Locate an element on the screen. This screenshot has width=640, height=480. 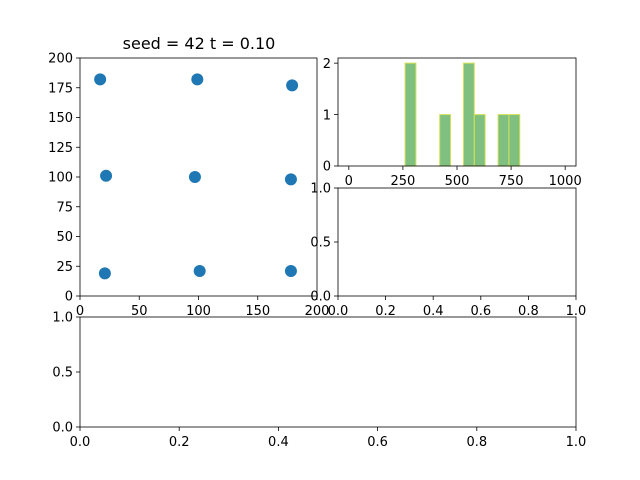
histogram-axes: 0 250 500 750 1000 0 1 2 is located at coordinates (452, 123).